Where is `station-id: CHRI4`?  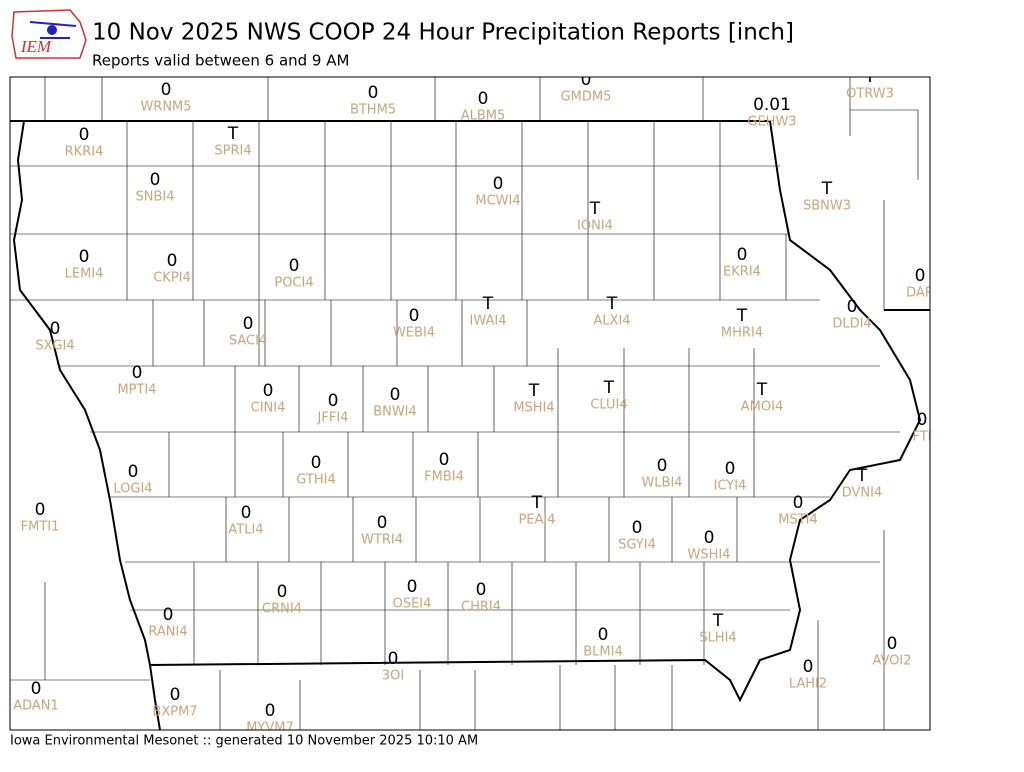 station-id: CHRI4 is located at coordinates (481, 607).